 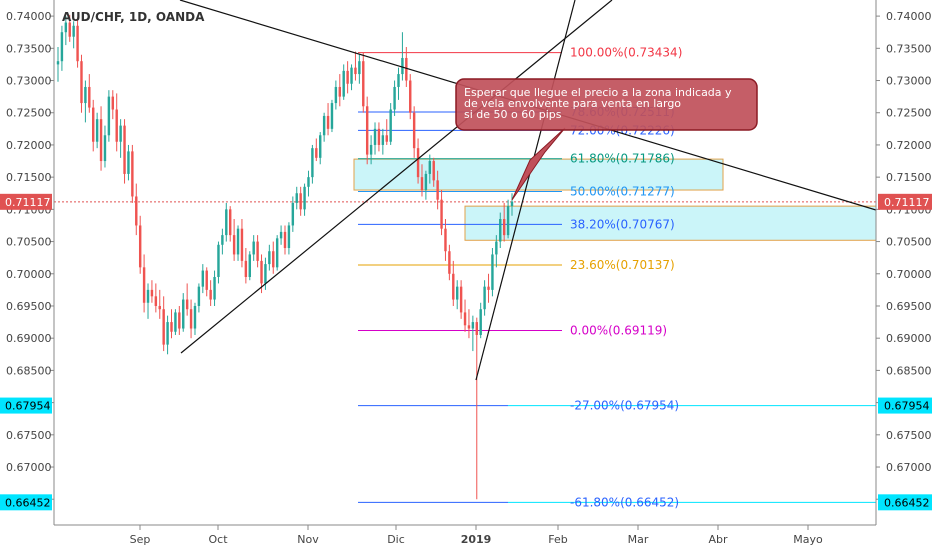 I want to click on y-tick-label-right: 0.74000, so click(x=909, y=16).